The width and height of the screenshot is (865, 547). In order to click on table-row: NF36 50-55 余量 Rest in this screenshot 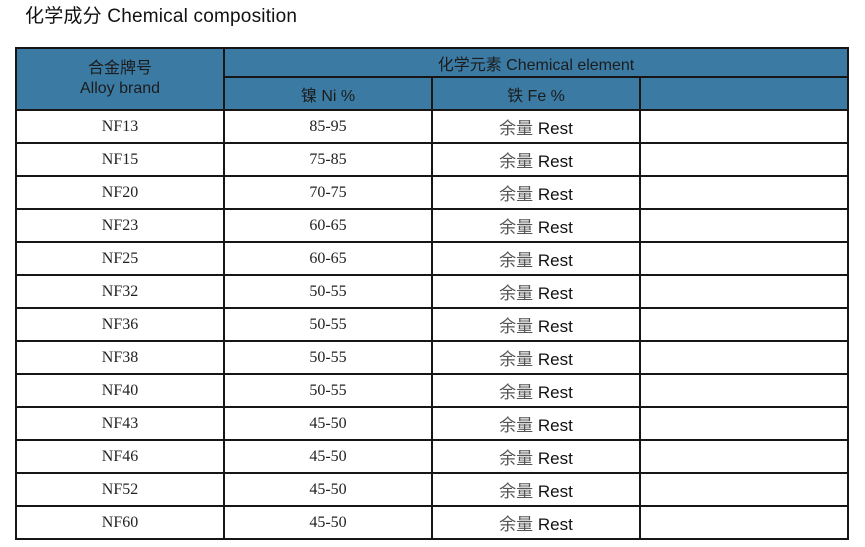, I will do `click(432, 324)`.